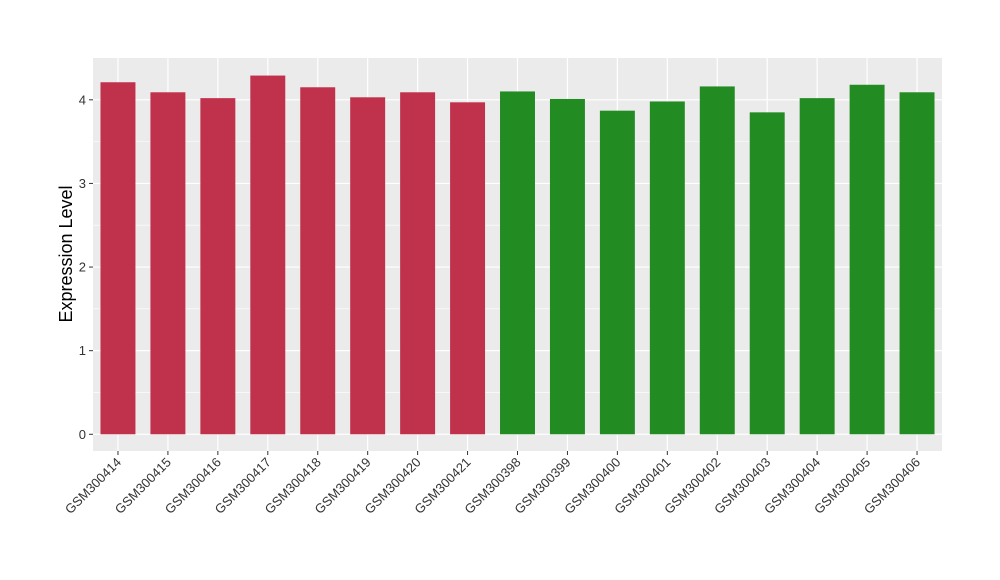 This screenshot has height=580, width=1000. I want to click on y-tick-label: 1, so click(82, 350).